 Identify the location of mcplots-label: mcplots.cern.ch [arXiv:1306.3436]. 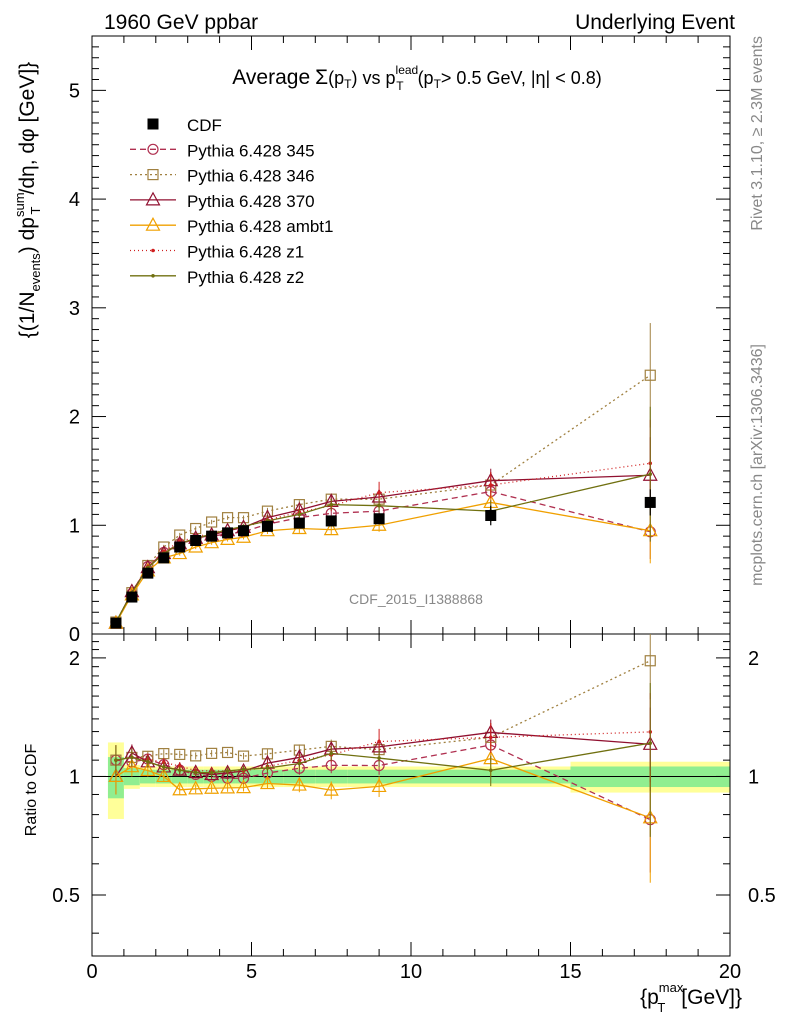
(757, 465).